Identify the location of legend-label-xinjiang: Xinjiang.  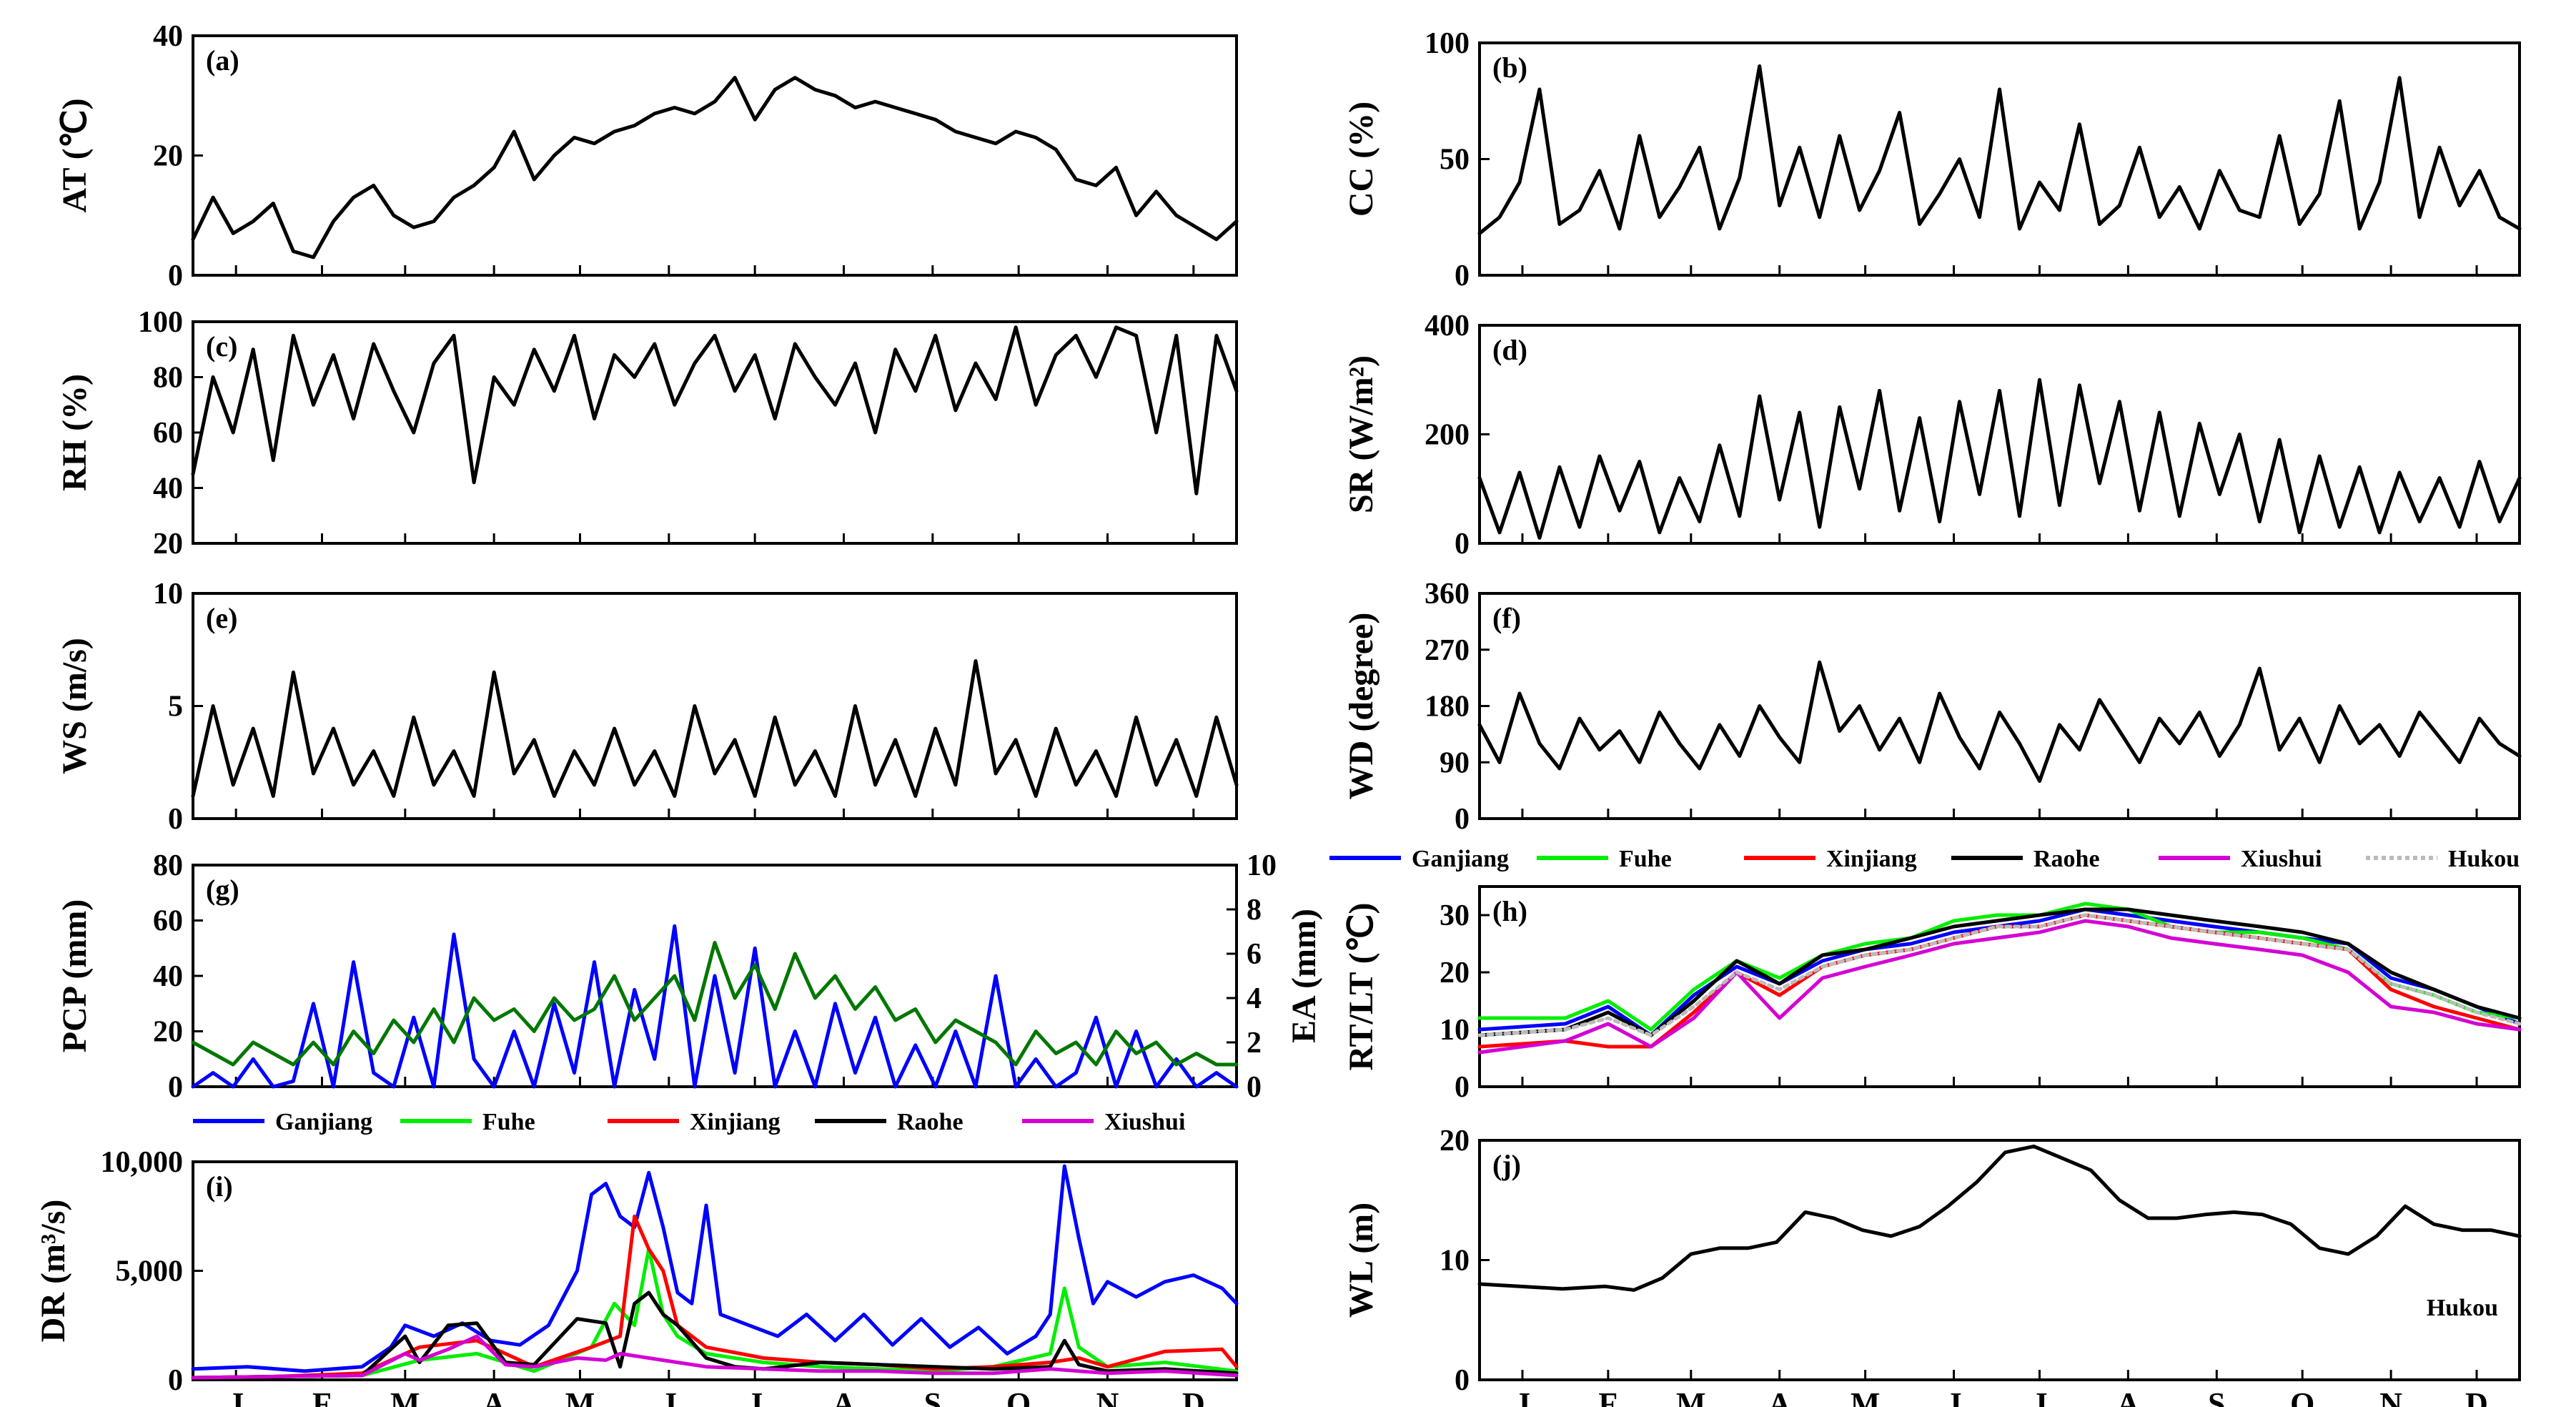
(1871, 859).